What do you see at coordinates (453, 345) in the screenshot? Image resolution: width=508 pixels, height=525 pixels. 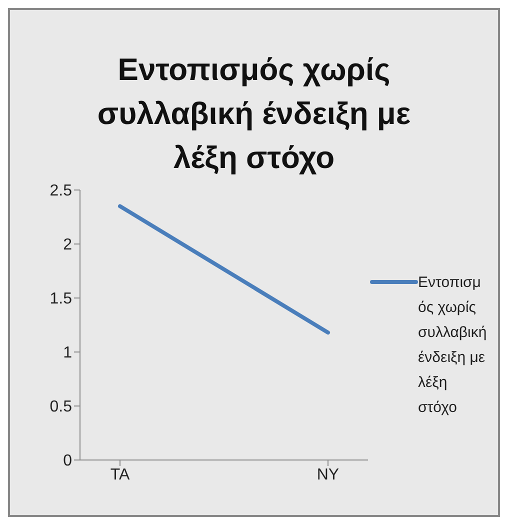 I see `legend-label: Εντοπισμός χωρίς συλλαβική ένδειξη με λέξη στόχο` at bounding box center [453, 345].